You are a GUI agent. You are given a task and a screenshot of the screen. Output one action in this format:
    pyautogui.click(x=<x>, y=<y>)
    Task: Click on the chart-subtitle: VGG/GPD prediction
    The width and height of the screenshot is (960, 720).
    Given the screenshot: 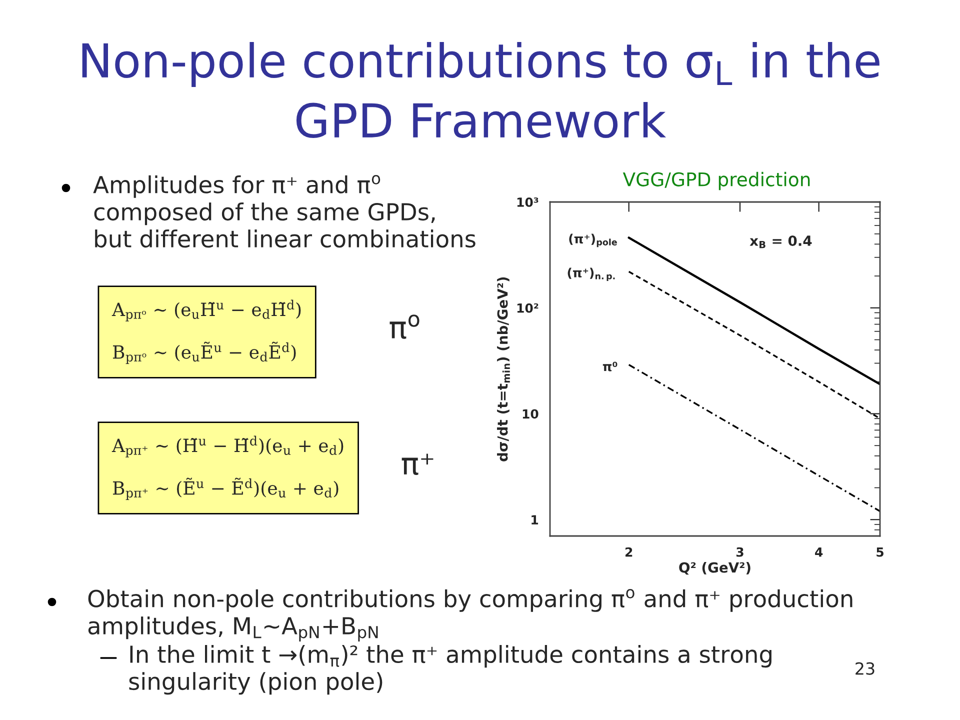 What is the action you would take?
    pyautogui.click(x=716, y=181)
    